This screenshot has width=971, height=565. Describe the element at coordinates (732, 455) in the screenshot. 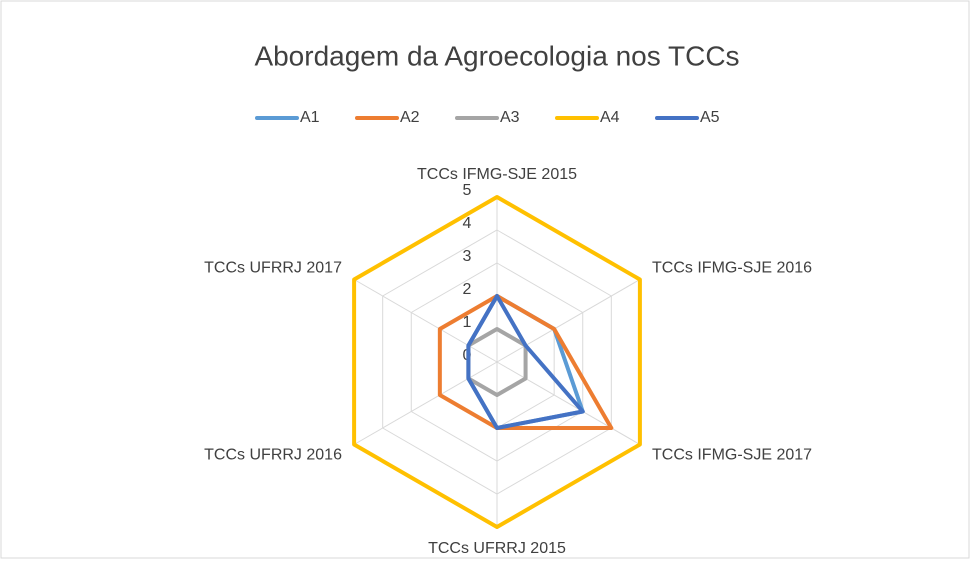

I see `category-label: TCCs IFMG-SJE 2017` at that location.